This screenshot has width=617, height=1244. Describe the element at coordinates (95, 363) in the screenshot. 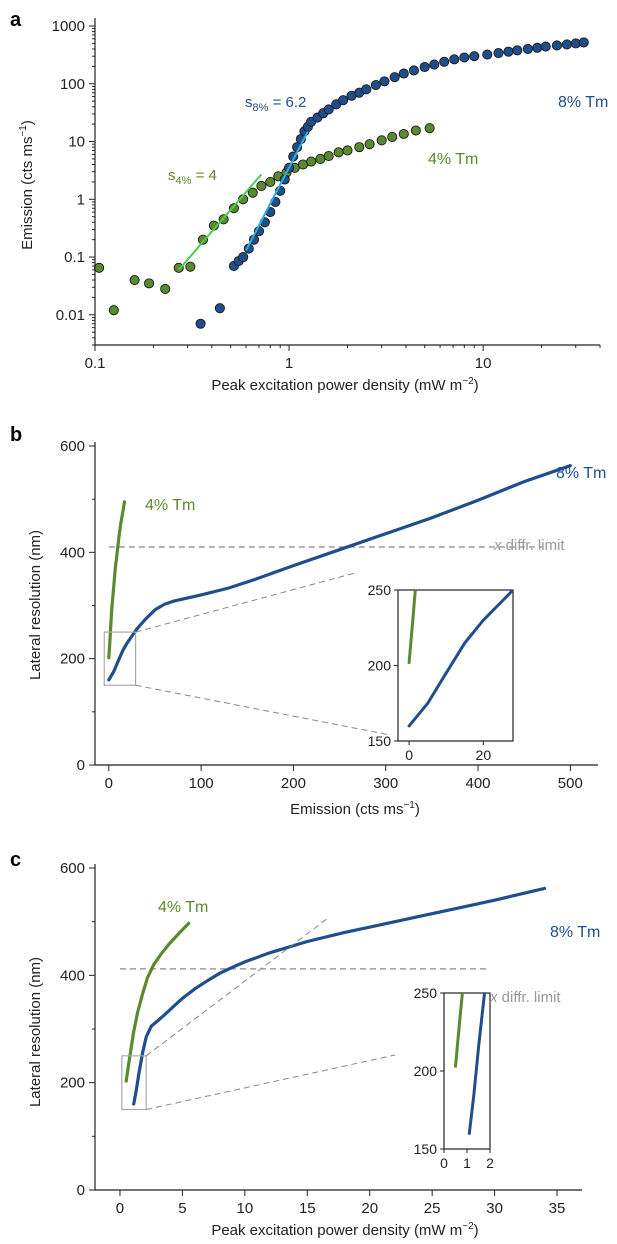

I see `x-tick-label-a: 0.1` at that location.